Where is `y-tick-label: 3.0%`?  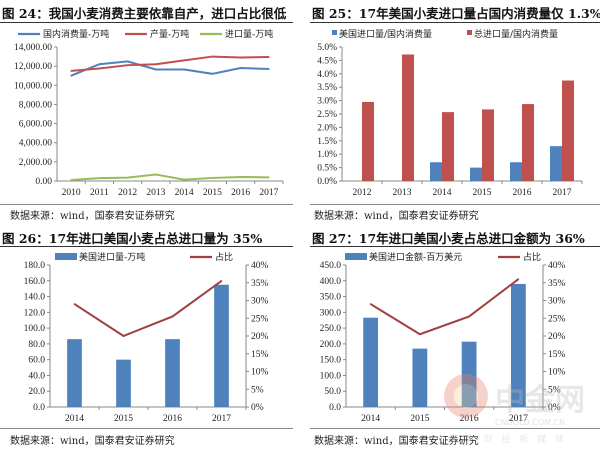
y-tick-label: 3.0% is located at coordinates (327, 102).